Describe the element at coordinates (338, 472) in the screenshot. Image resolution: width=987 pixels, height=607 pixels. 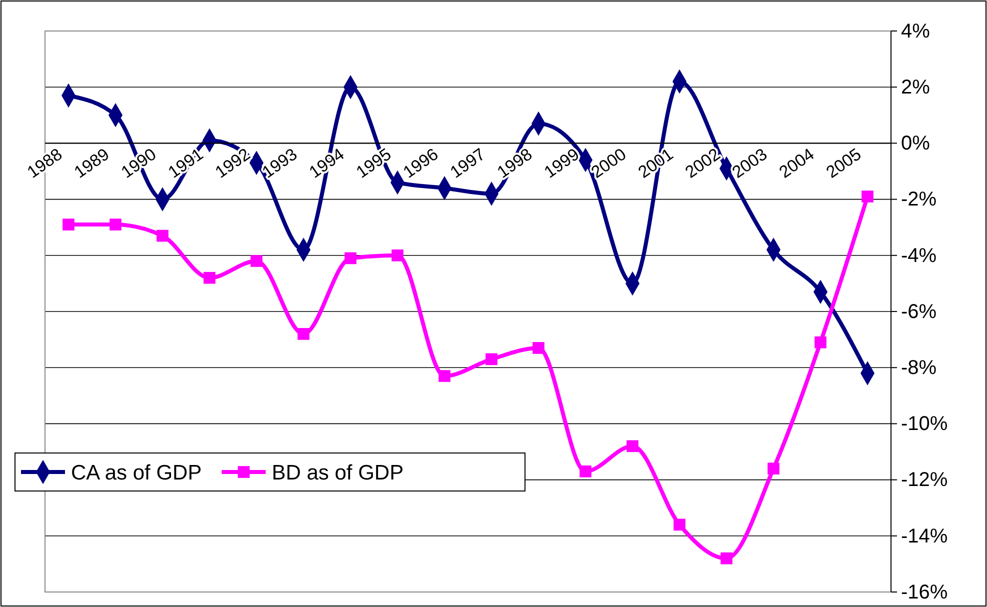
I see `legend-label: BD as of GDP` at that location.